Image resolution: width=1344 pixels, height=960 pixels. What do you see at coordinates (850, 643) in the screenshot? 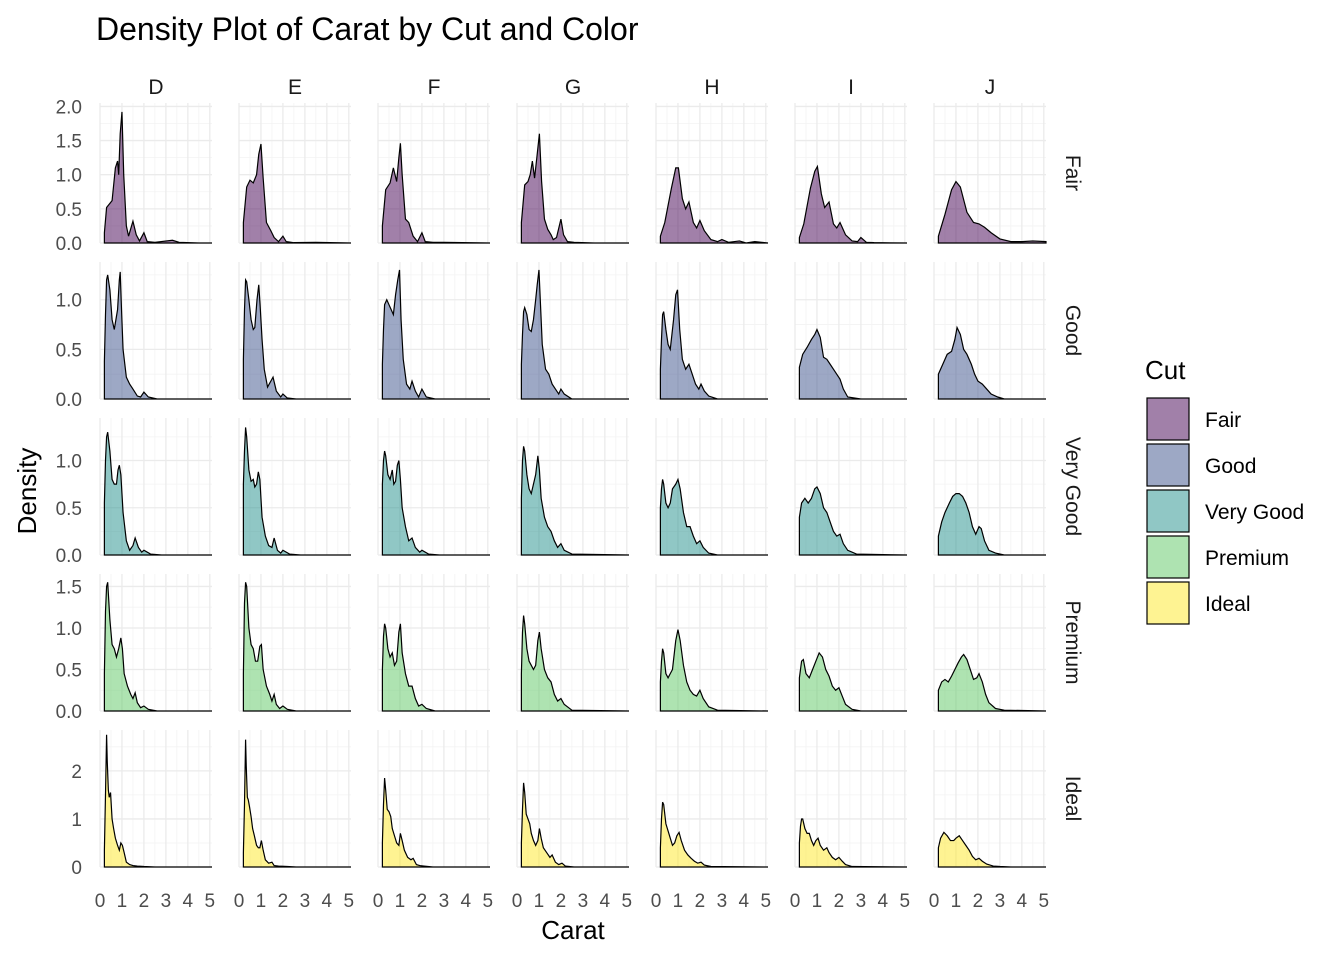
I see `panel-premium-I` at bounding box center [850, 643].